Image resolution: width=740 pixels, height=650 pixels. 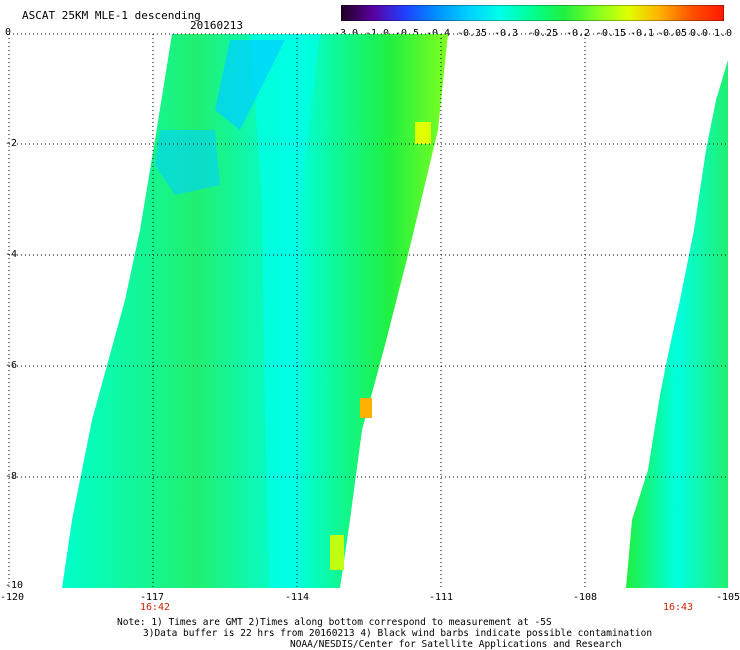 What do you see at coordinates (611, 33) in the screenshot?
I see `colorbar-label: -0.15` at bounding box center [611, 33].